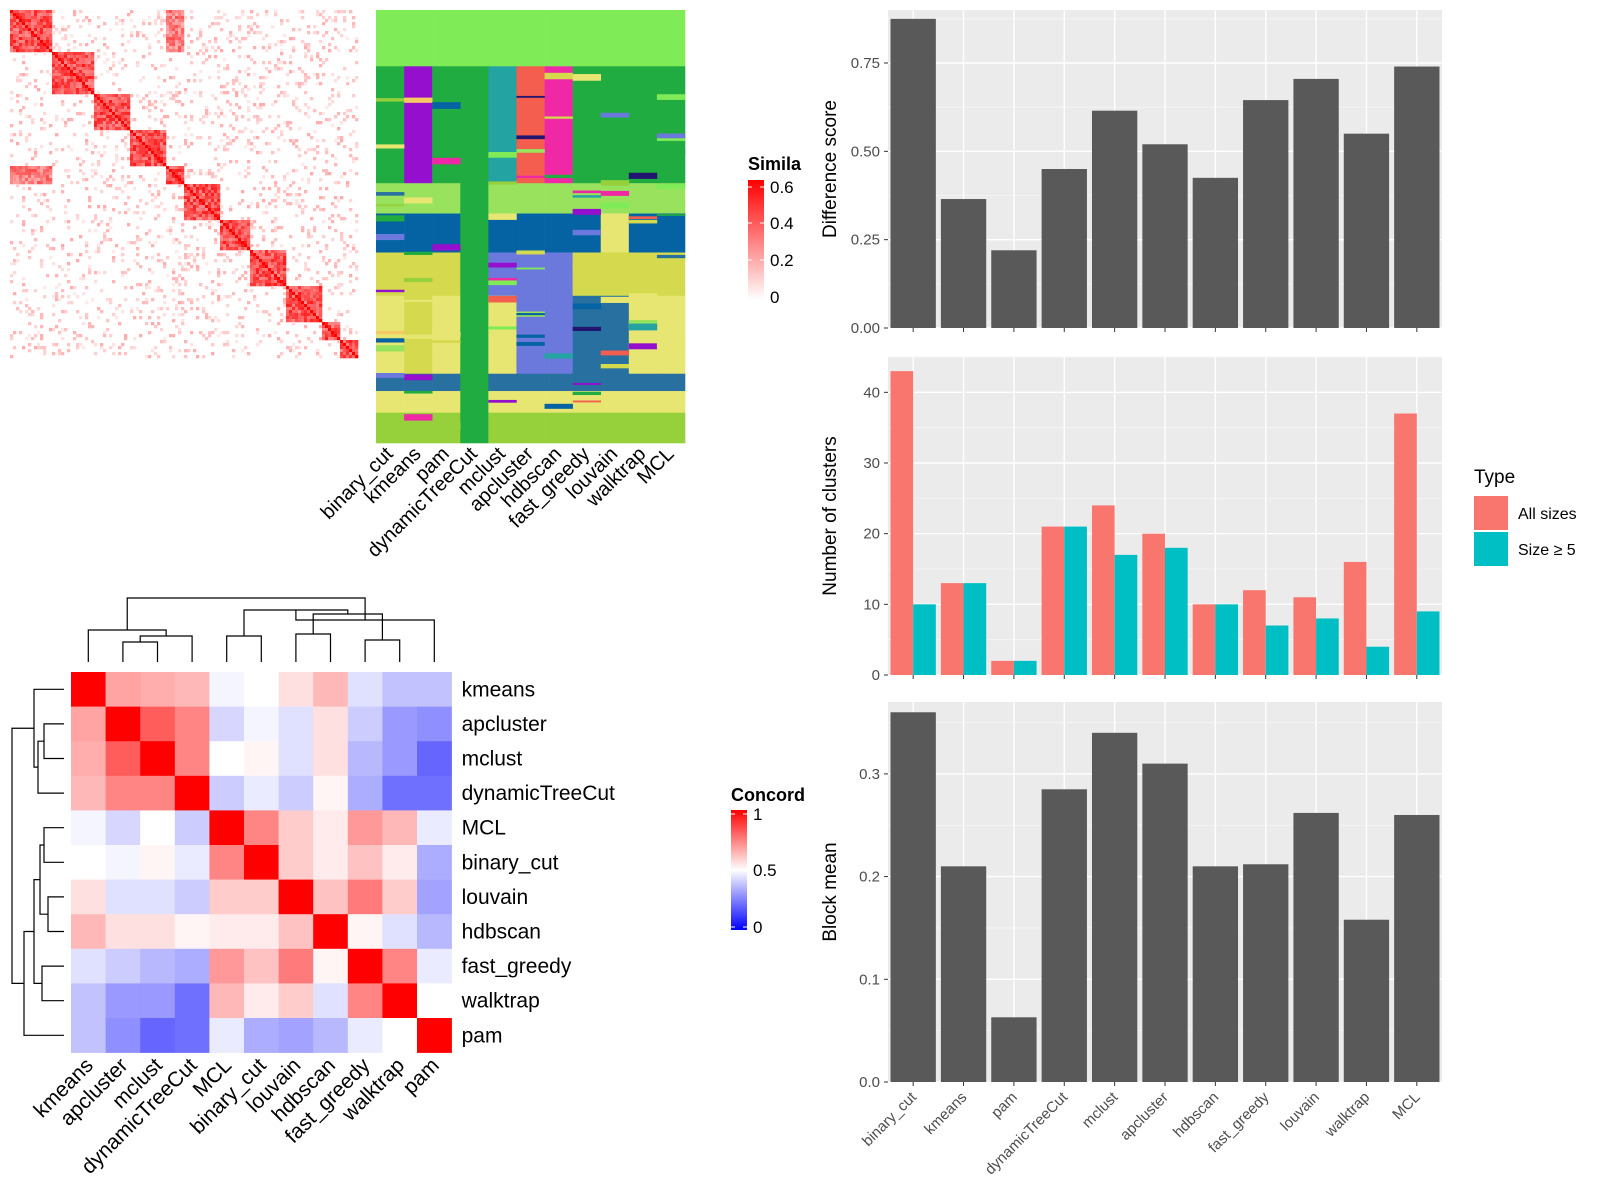  Describe the element at coordinates (869, 1082) in the screenshot. I see `y-tick-label: 0.0` at that location.